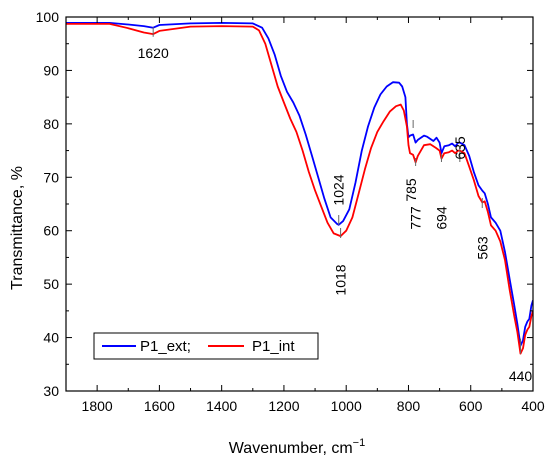 Image resolution: width=550 pixels, height=464 pixels. I want to click on x-tick-label: 400, so click(533, 406).